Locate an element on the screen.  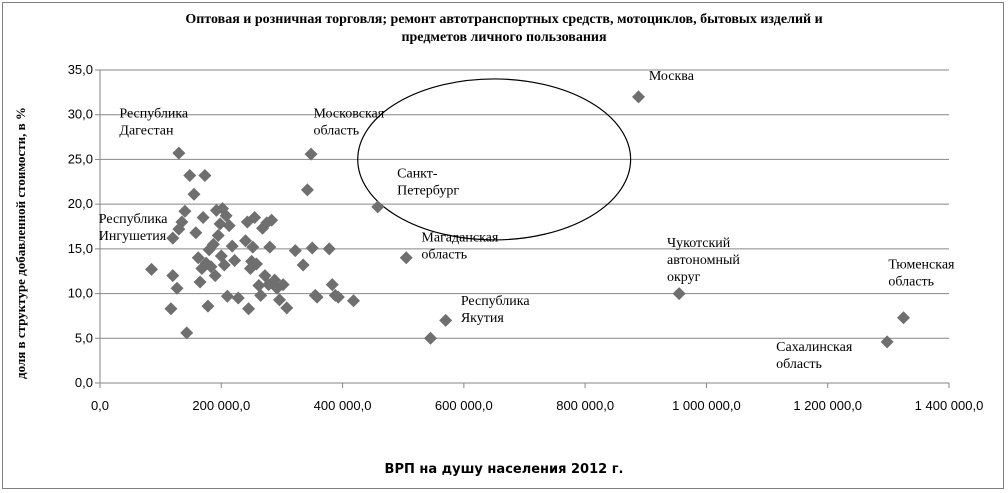
point-annotation-label: округ is located at coordinates (684, 277).